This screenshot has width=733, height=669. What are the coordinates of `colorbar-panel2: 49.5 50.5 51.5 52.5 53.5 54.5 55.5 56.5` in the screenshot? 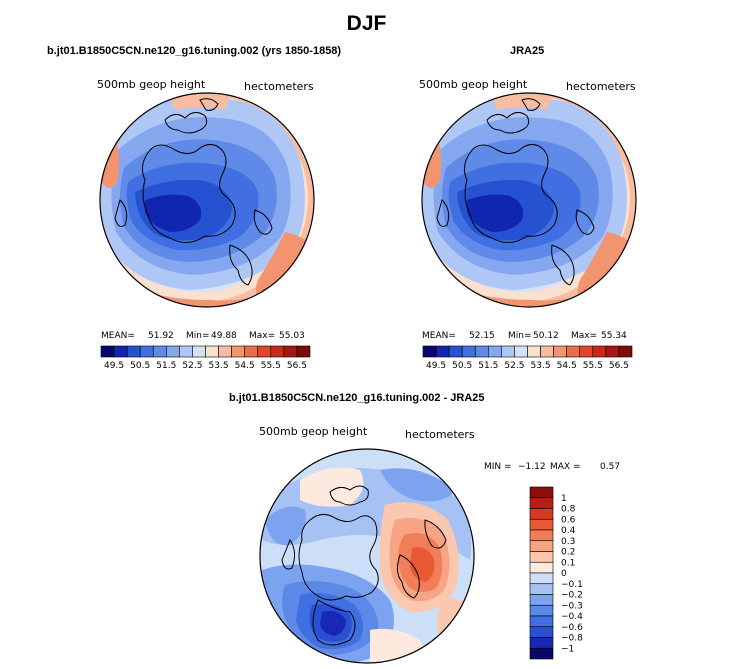 It's located at (527, 358).